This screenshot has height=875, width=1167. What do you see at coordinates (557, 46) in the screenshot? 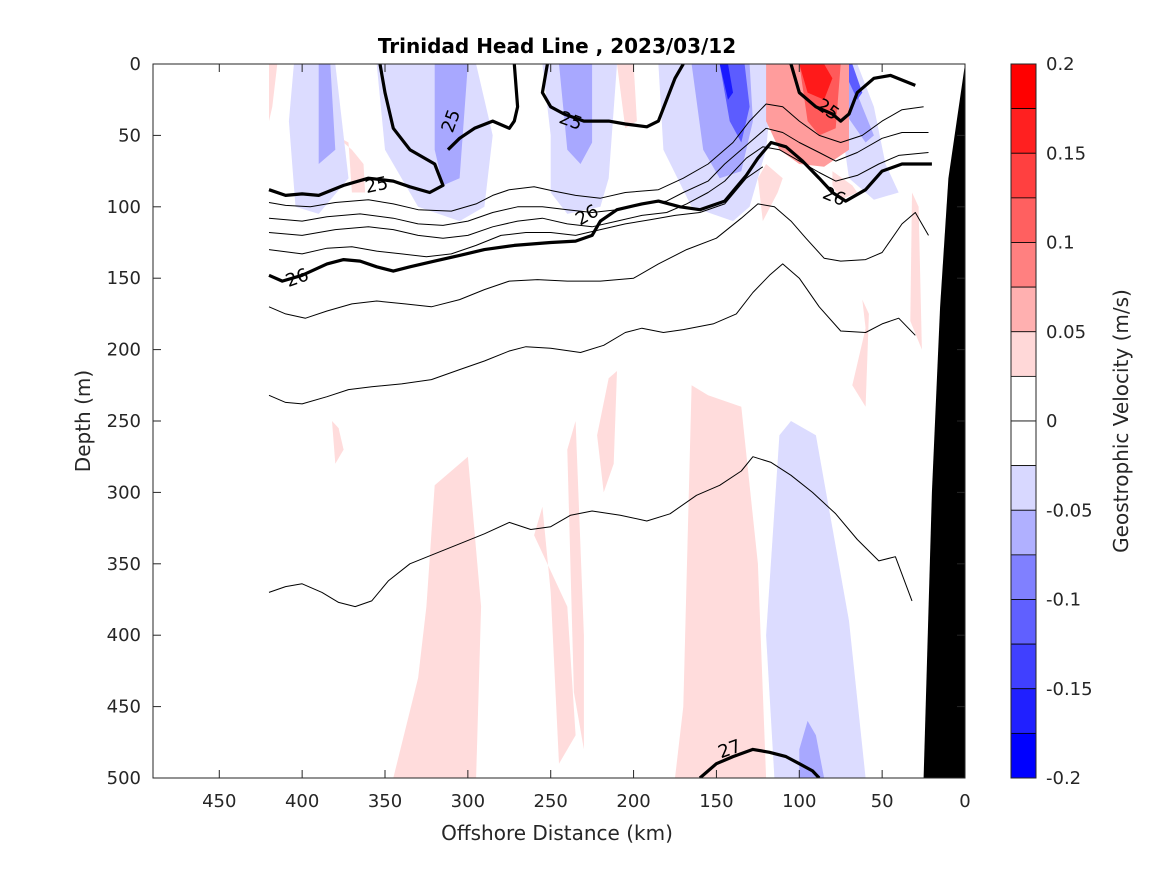
I see `chart-title: Trinidad Head Line , 2023/03/12` at bounding box center [557, 46].